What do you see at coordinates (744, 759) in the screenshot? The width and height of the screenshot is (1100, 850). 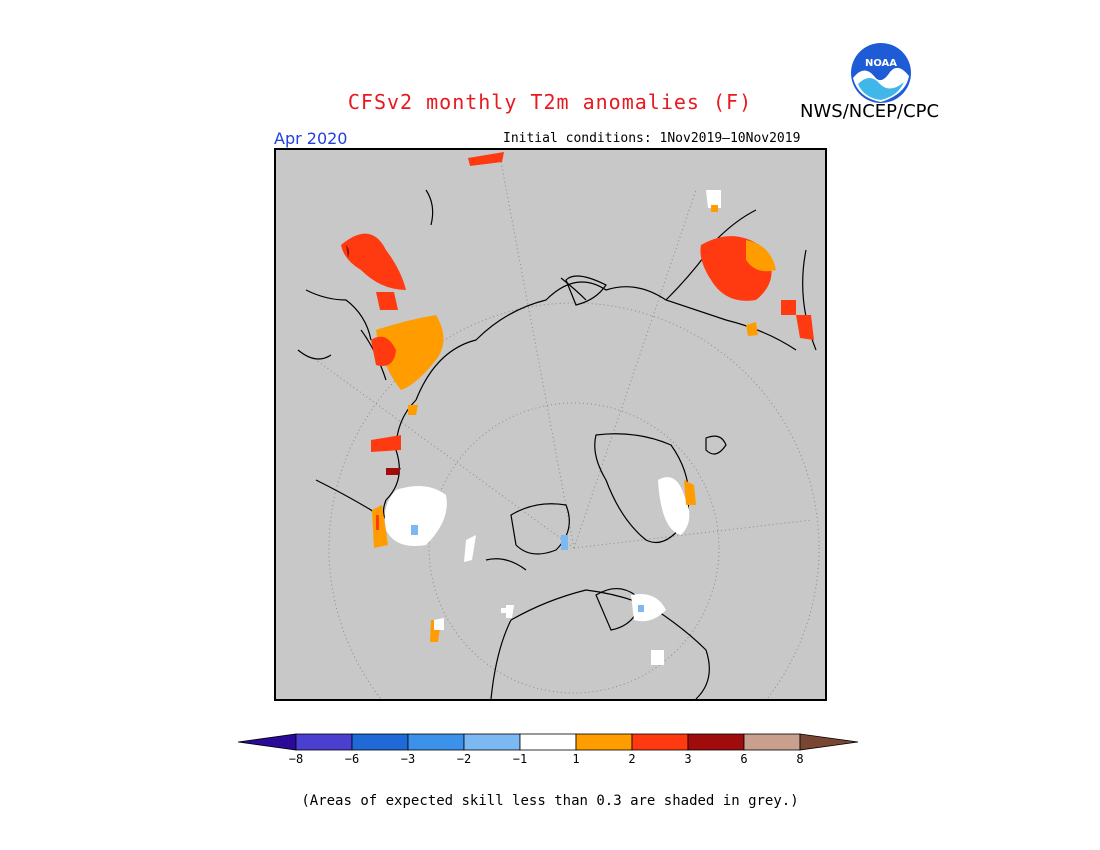 I see `colorbar-tick-label: 6` at bounding box center [744, 759].